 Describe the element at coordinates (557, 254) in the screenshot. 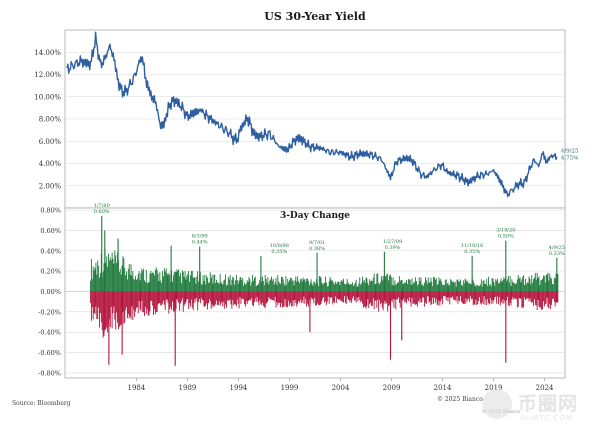

I see `bottom-annotation-value: 0.33%` at that location.